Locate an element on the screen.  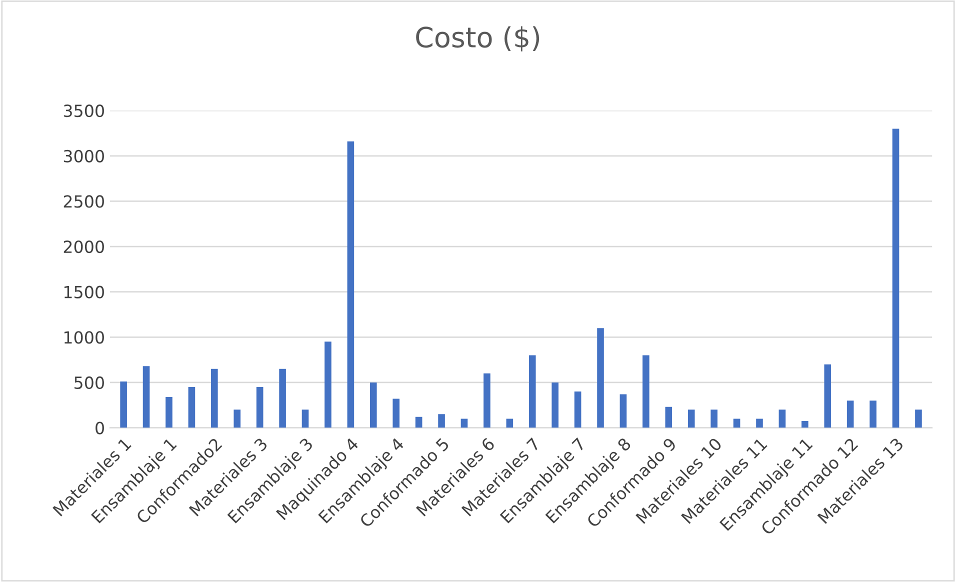
y-tick-label: 2000 is located at coordinates (84, 247).